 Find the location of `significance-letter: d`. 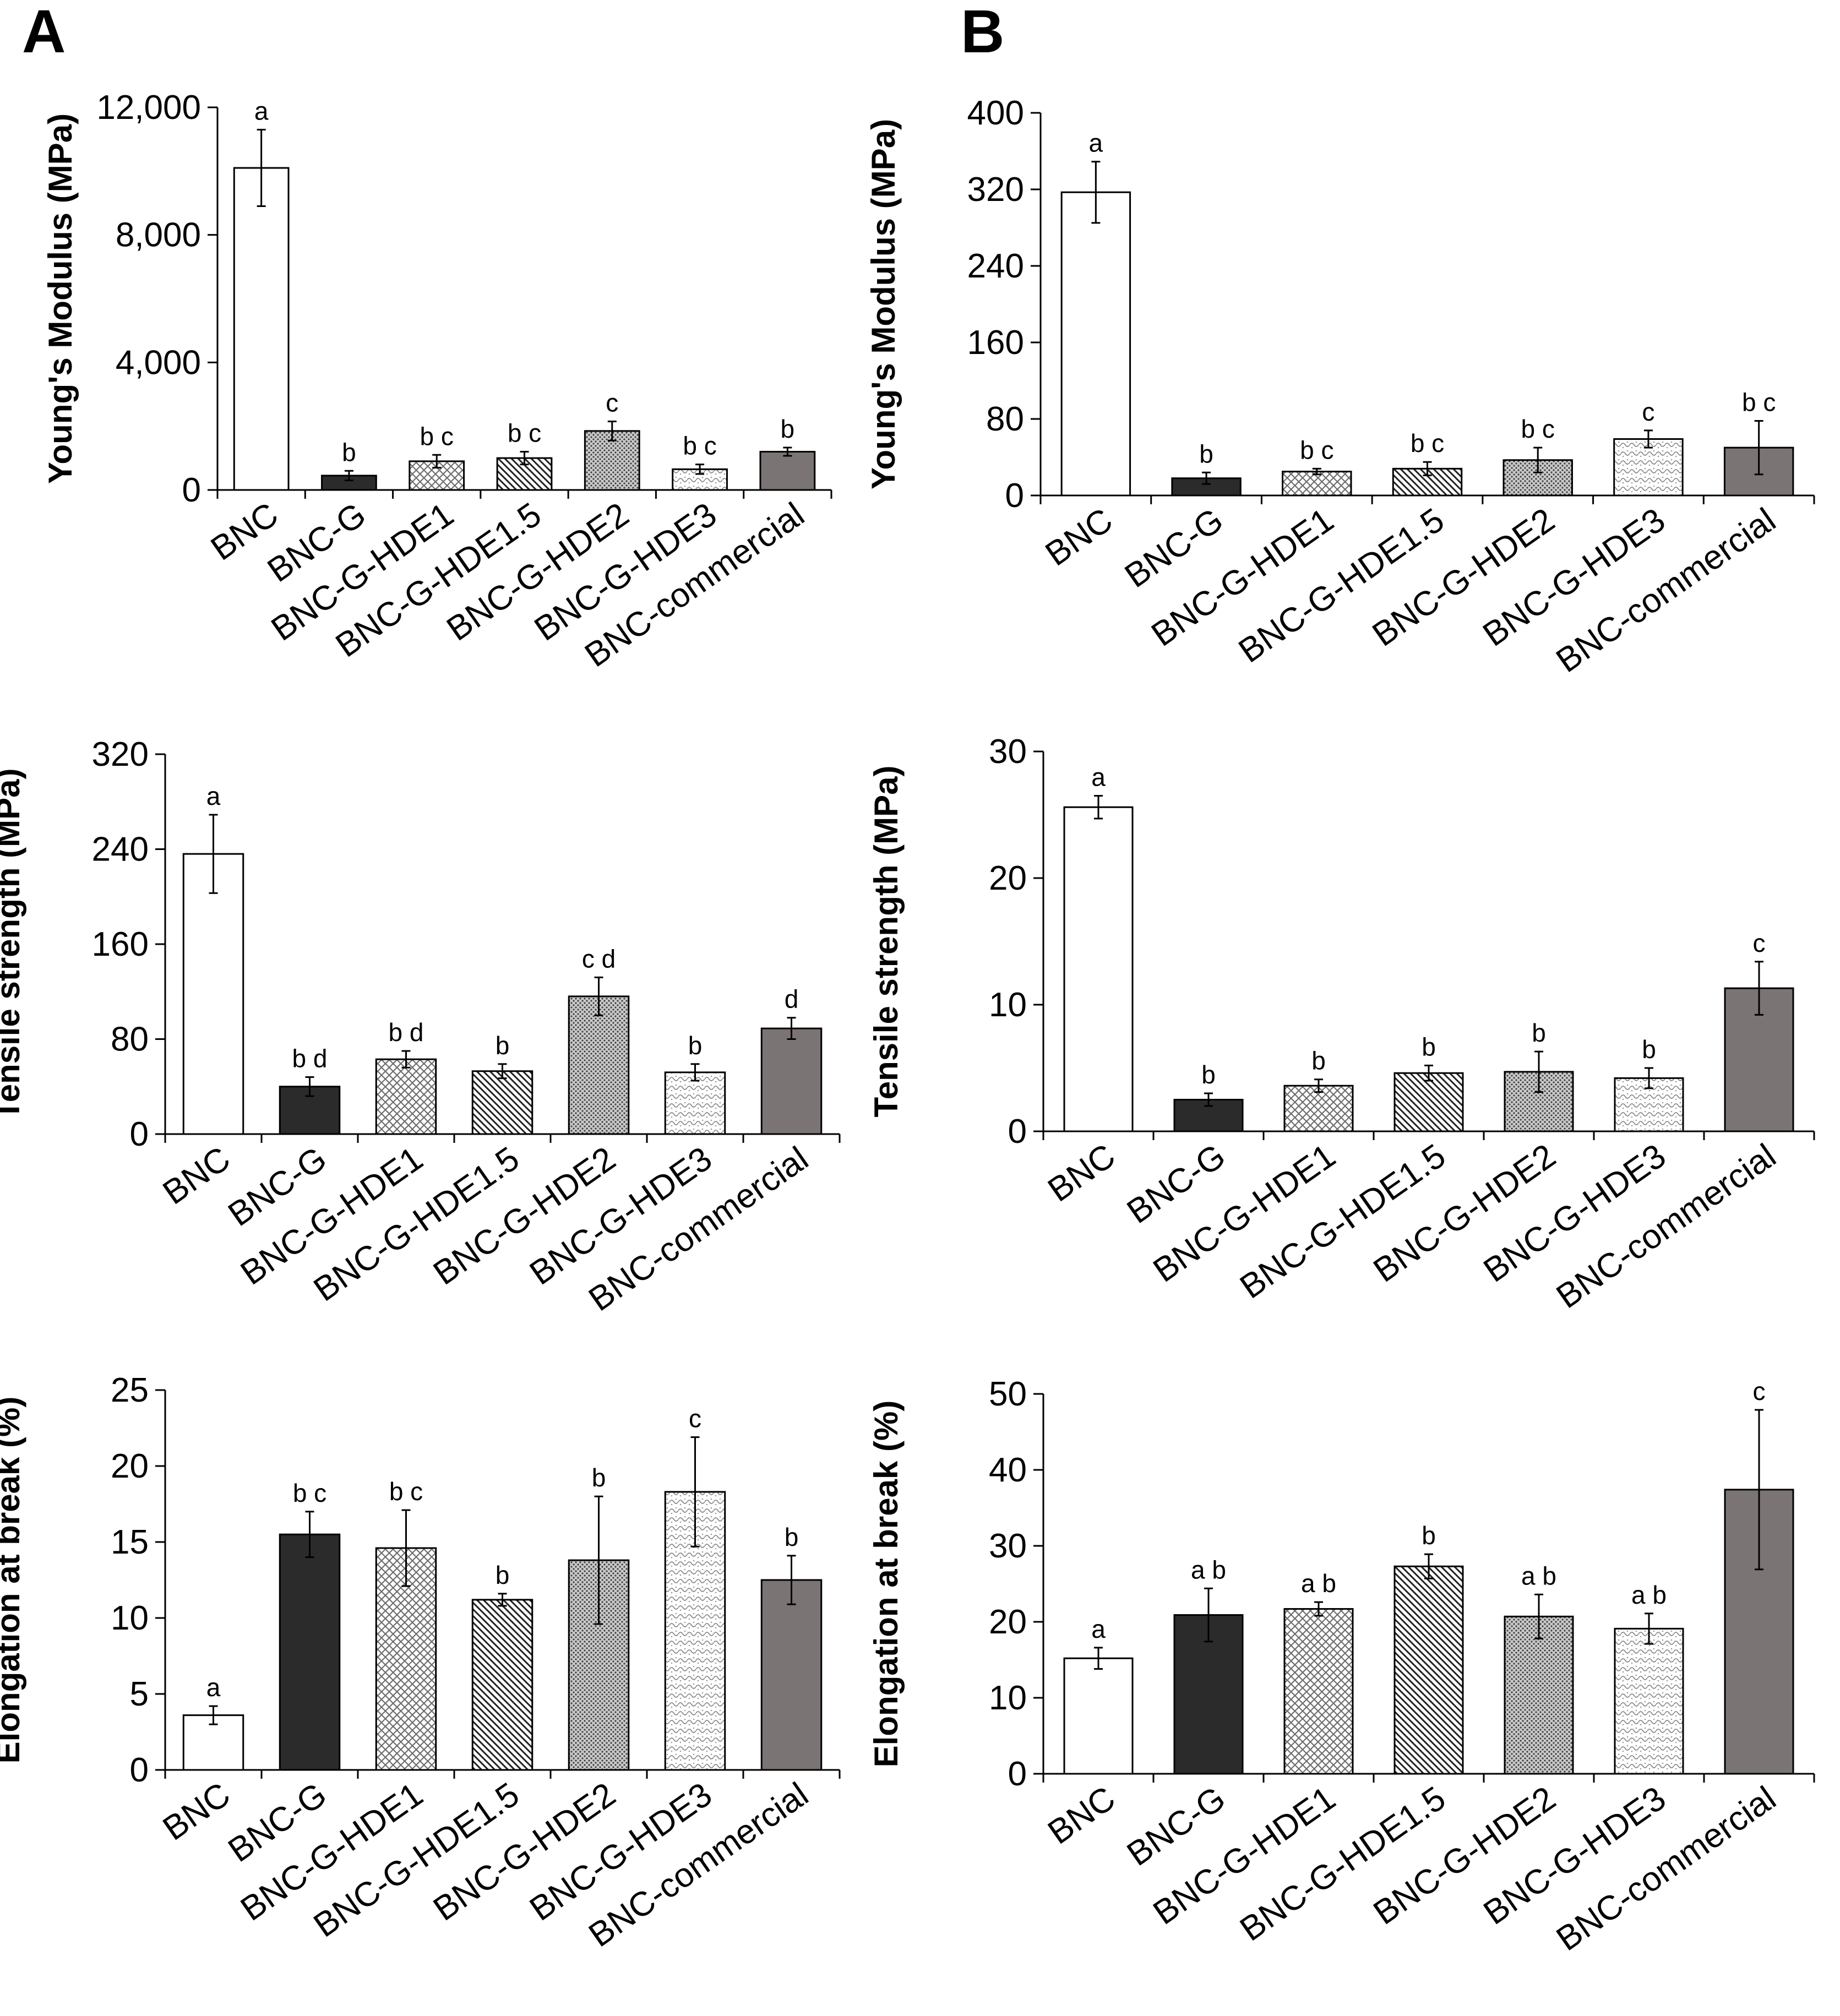

significance-letter: d is located at coordinates (792, 999).